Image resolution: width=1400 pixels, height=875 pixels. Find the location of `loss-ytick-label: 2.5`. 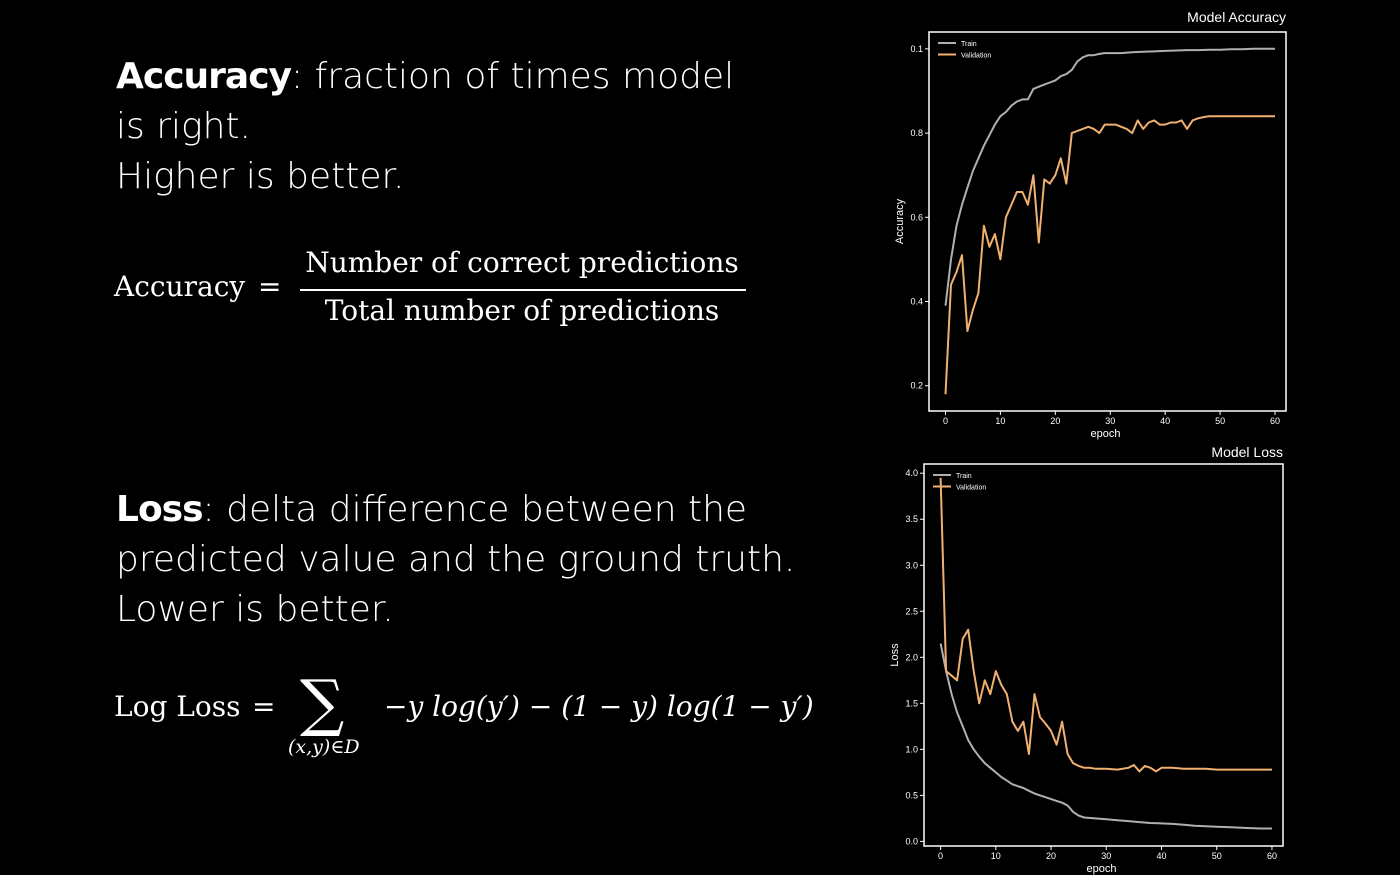

loss-ytick-label: 2.5 is located at coordinates (911, 611).